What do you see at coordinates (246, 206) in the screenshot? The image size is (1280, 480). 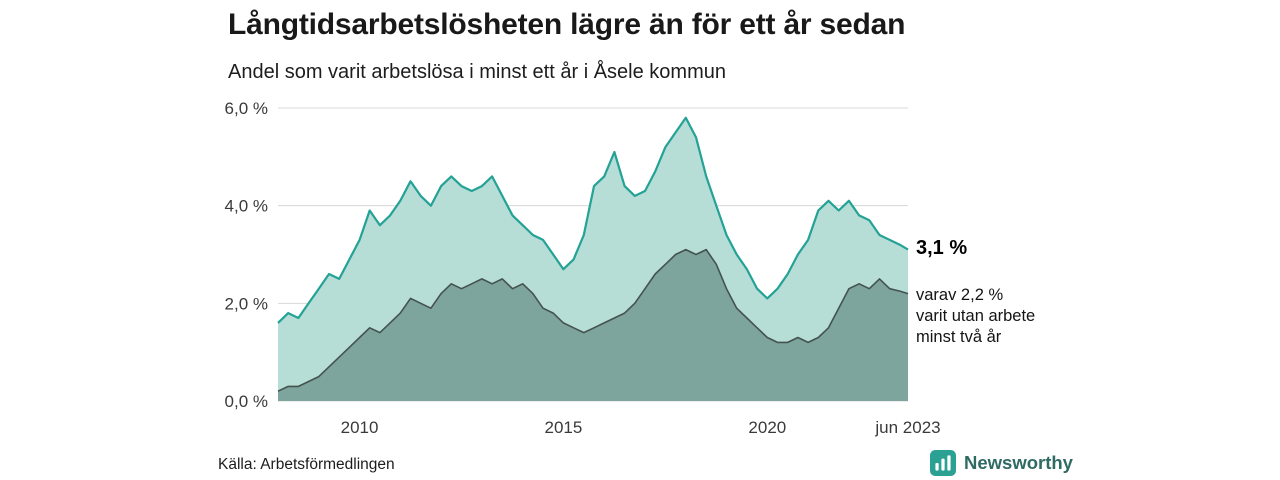 I see `y-tick-label: 4,0 %` at bounding box center [246, 206].